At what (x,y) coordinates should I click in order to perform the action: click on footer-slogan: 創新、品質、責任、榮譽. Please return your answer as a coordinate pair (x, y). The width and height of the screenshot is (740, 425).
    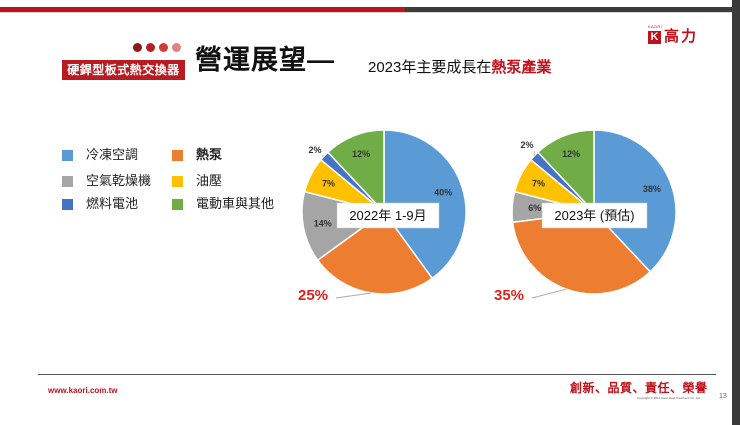
    Looking at the image, I should click on (639, 388).